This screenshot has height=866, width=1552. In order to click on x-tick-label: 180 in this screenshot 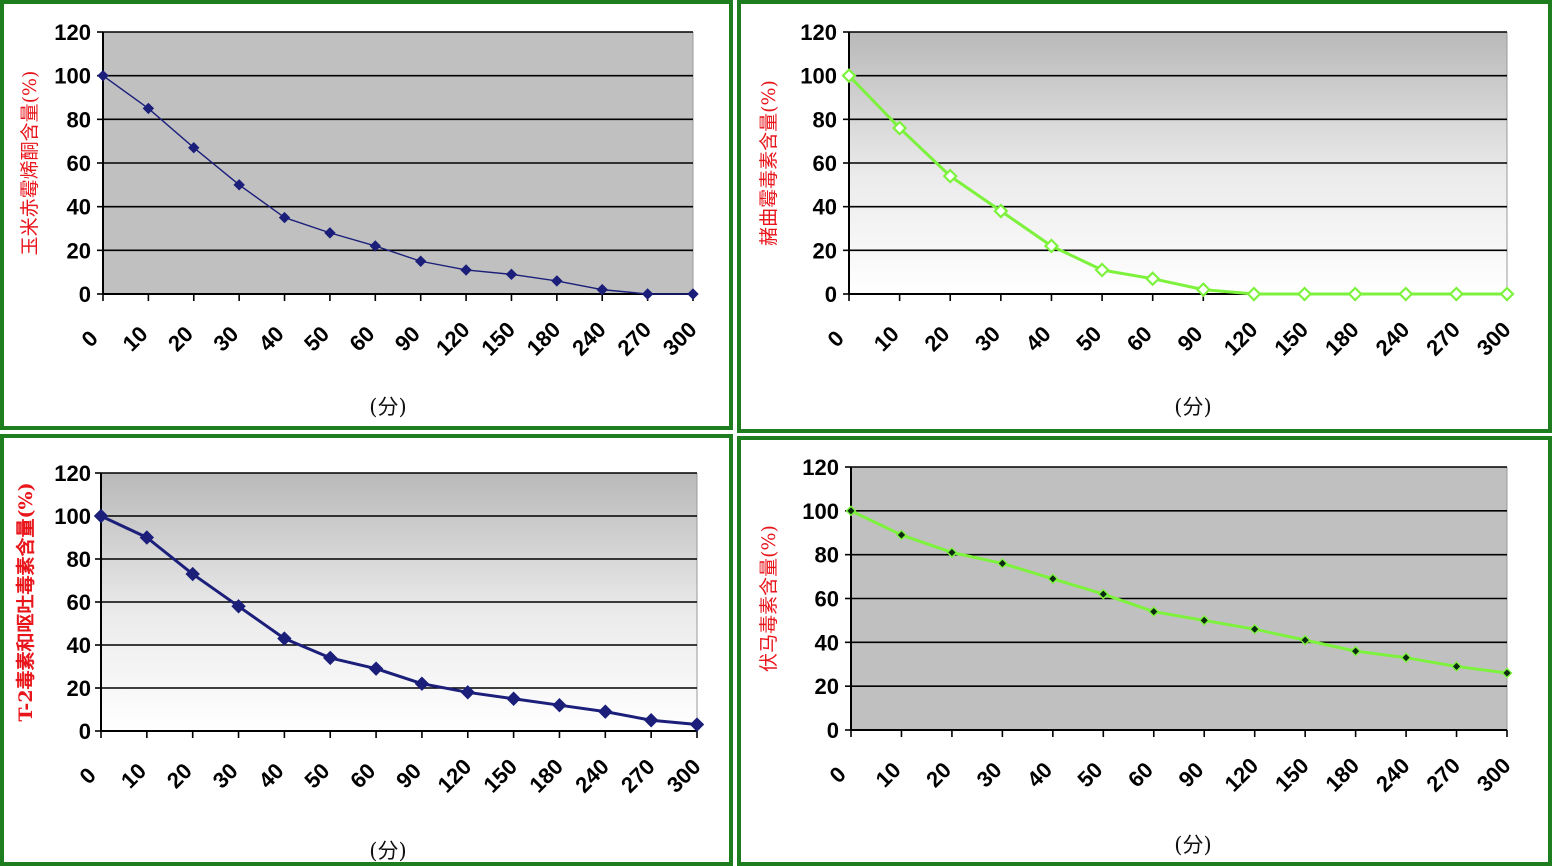, I will do `click(1342, 775)`.